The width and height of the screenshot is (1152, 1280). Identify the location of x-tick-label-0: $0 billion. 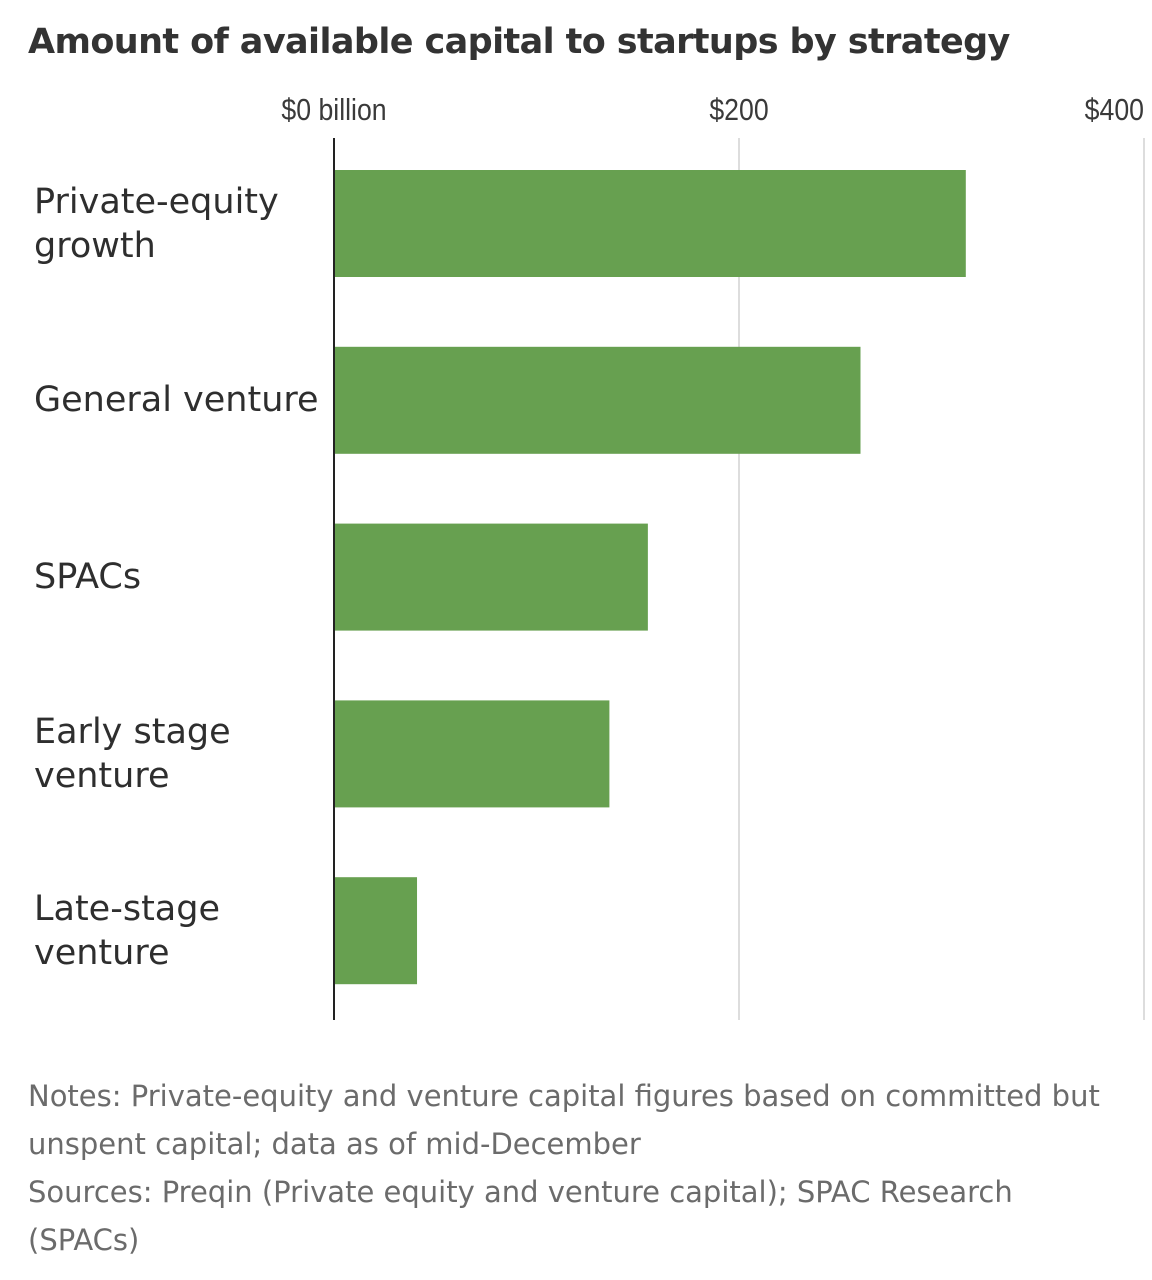
(334, 109).